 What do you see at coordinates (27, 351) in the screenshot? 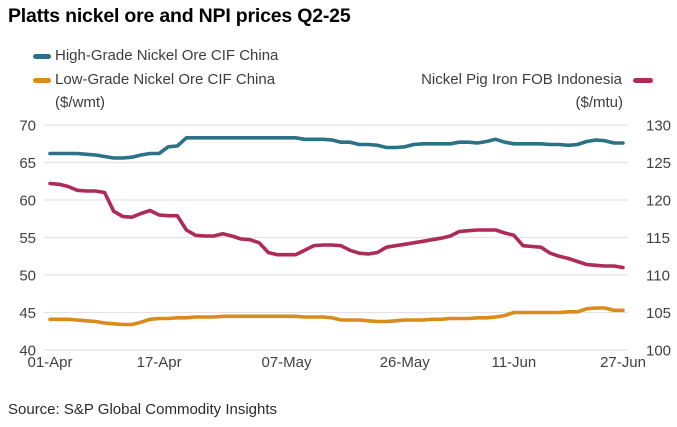
I see `left-axis-tick: 40` at bounding box center [27, 351].